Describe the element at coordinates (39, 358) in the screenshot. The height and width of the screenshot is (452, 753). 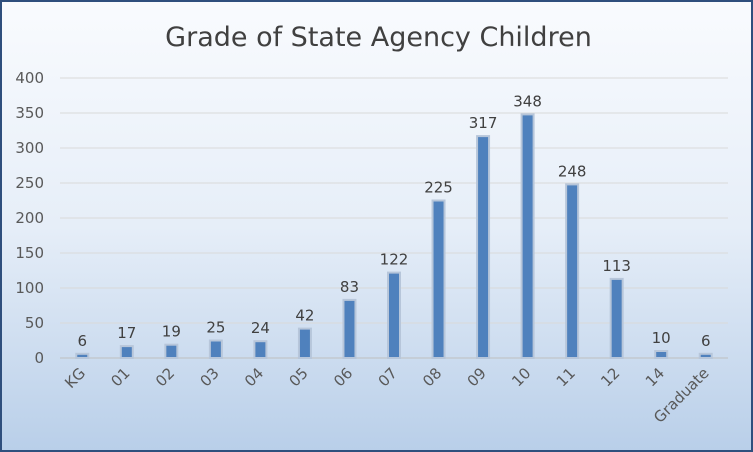
I see `y-tick-label: 0` at that location.